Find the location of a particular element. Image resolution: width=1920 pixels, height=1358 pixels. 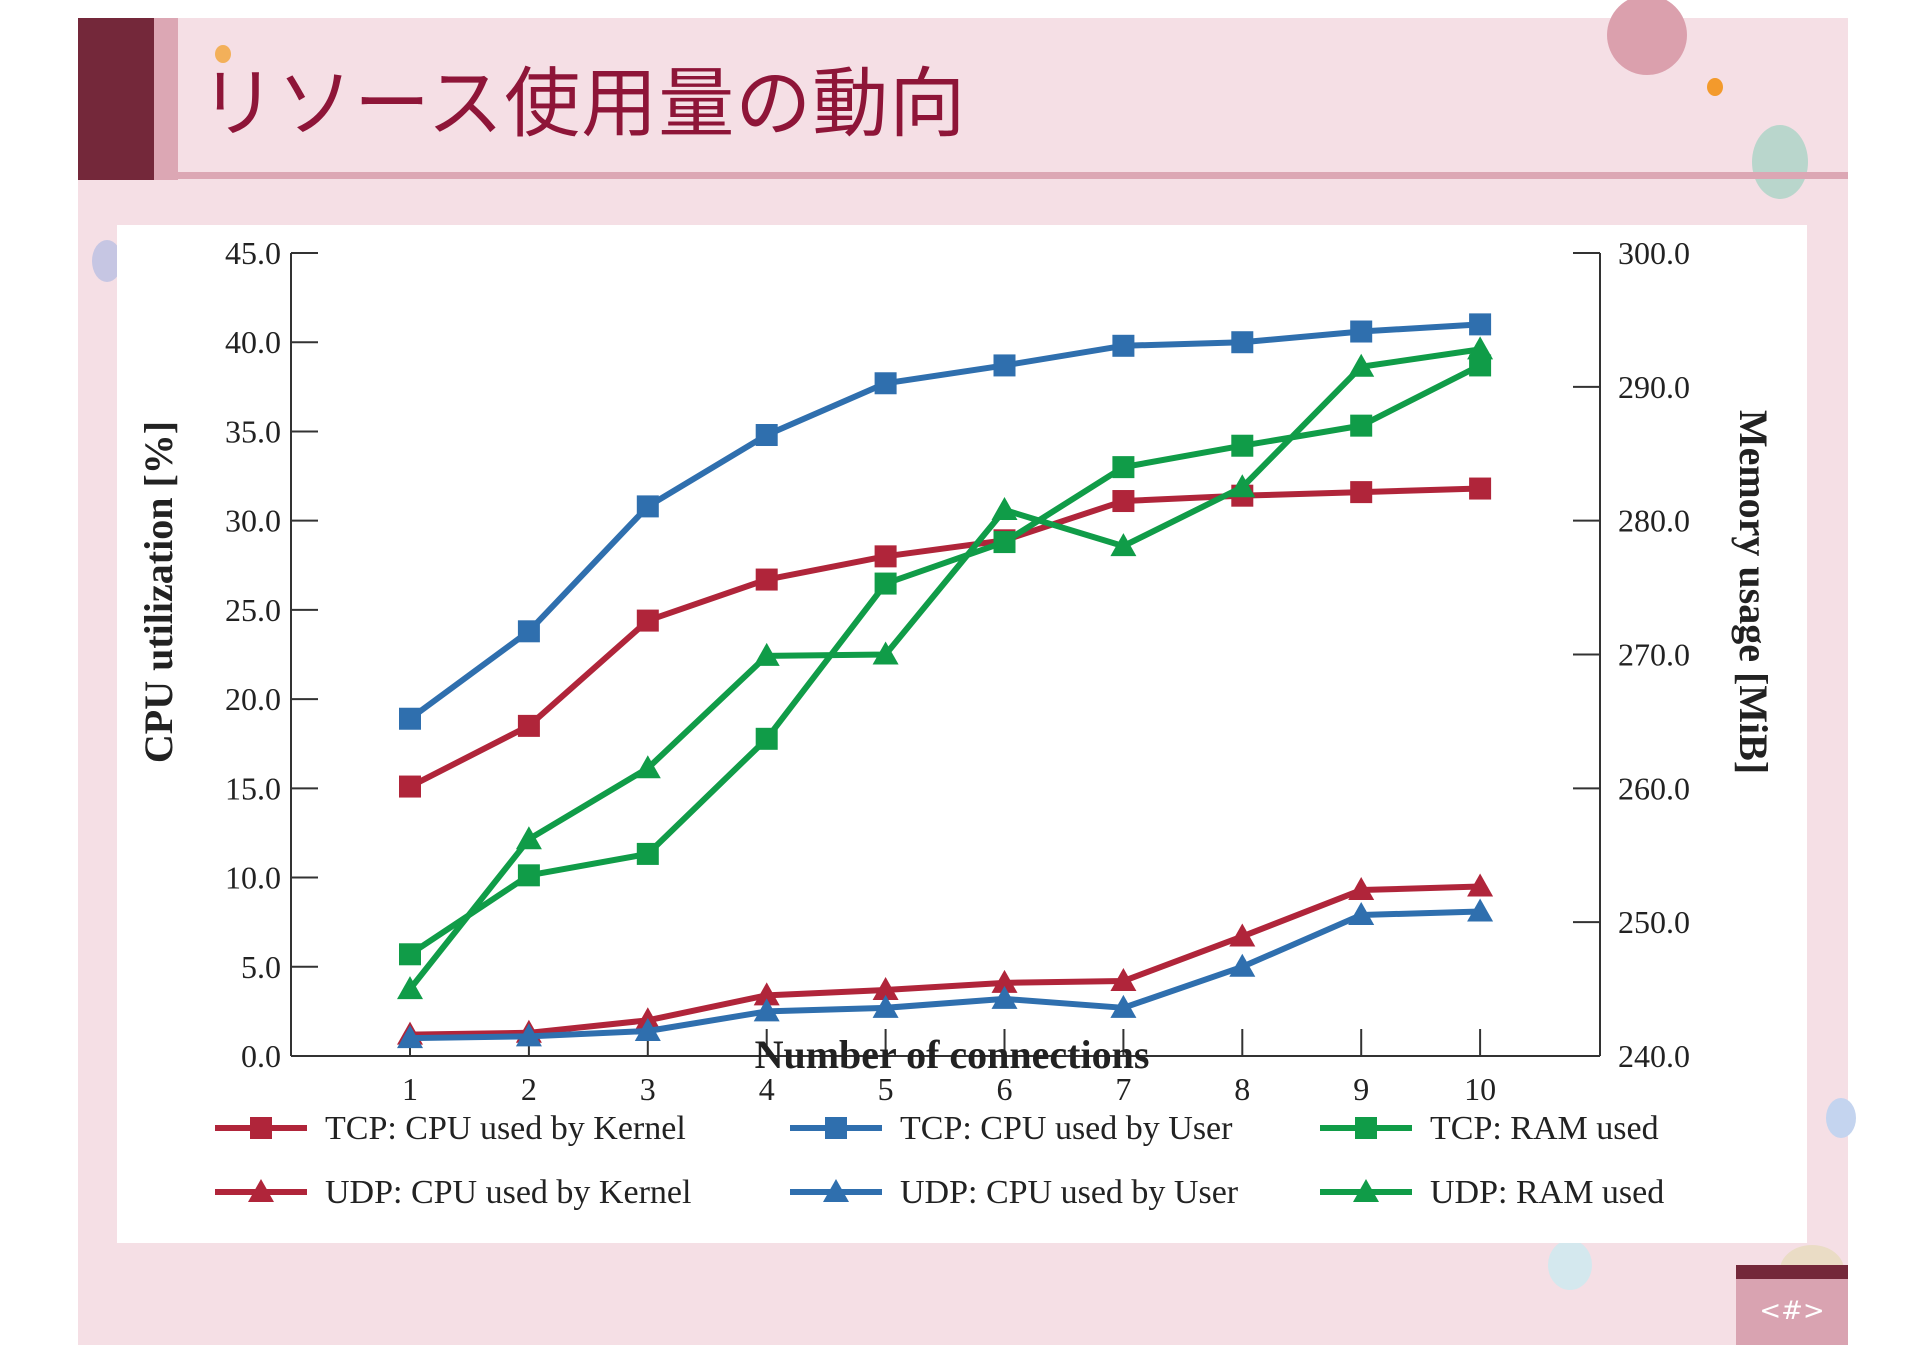

y2-tick-label: 270.0 is located at coordinates (1654, 655).